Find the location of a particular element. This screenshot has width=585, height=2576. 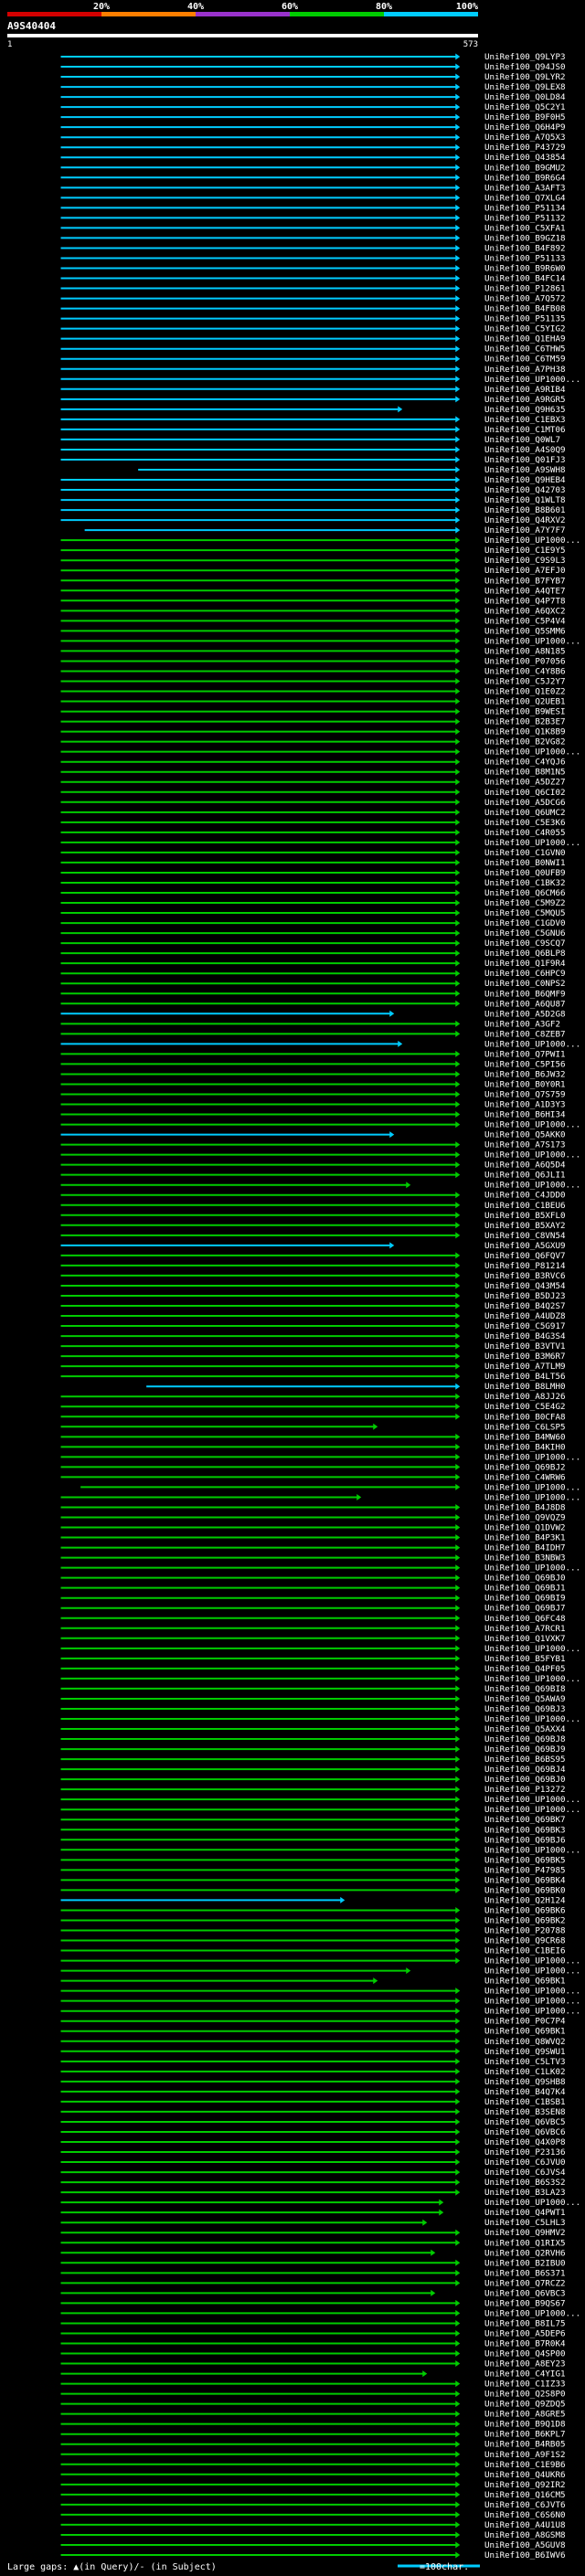

hit-label: UniRef100_P51134 is located at coordinates (525, 208).